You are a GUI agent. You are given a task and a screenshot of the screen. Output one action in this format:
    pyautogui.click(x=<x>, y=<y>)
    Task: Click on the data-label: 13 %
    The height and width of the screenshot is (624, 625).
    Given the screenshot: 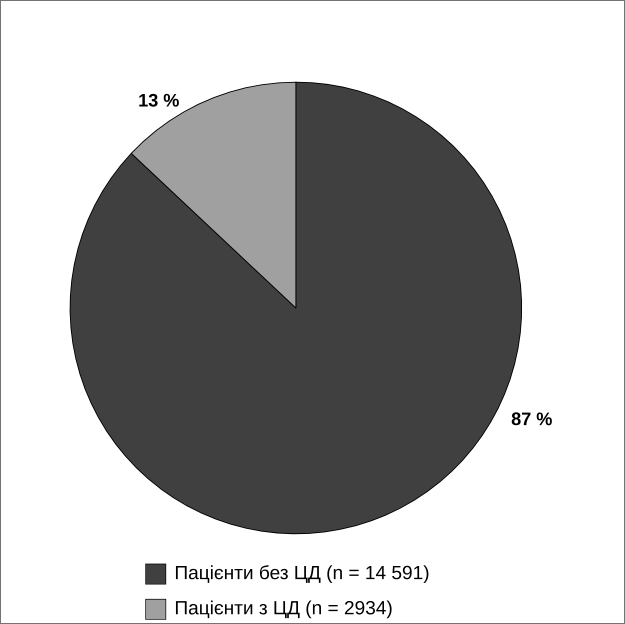 What is the action you would take?
    pyautogui.click(x=159, y=100)
    